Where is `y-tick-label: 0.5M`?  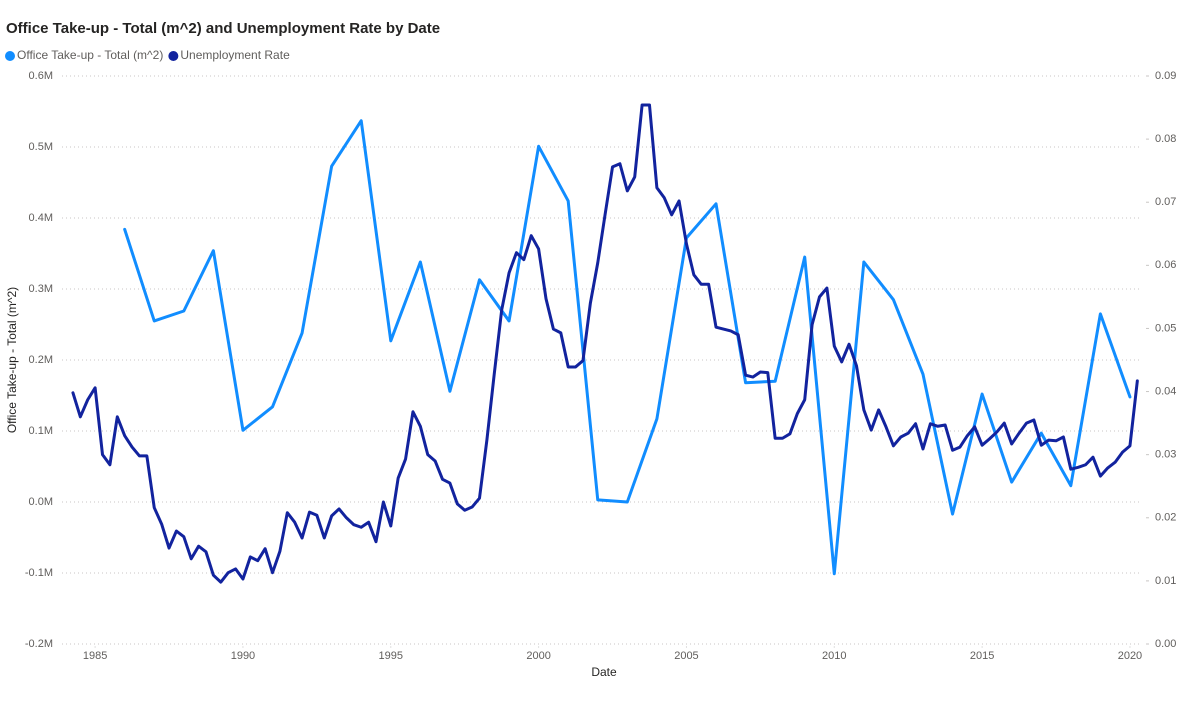
y-tick-label: 0.5M is located at coordinates (41, 147).